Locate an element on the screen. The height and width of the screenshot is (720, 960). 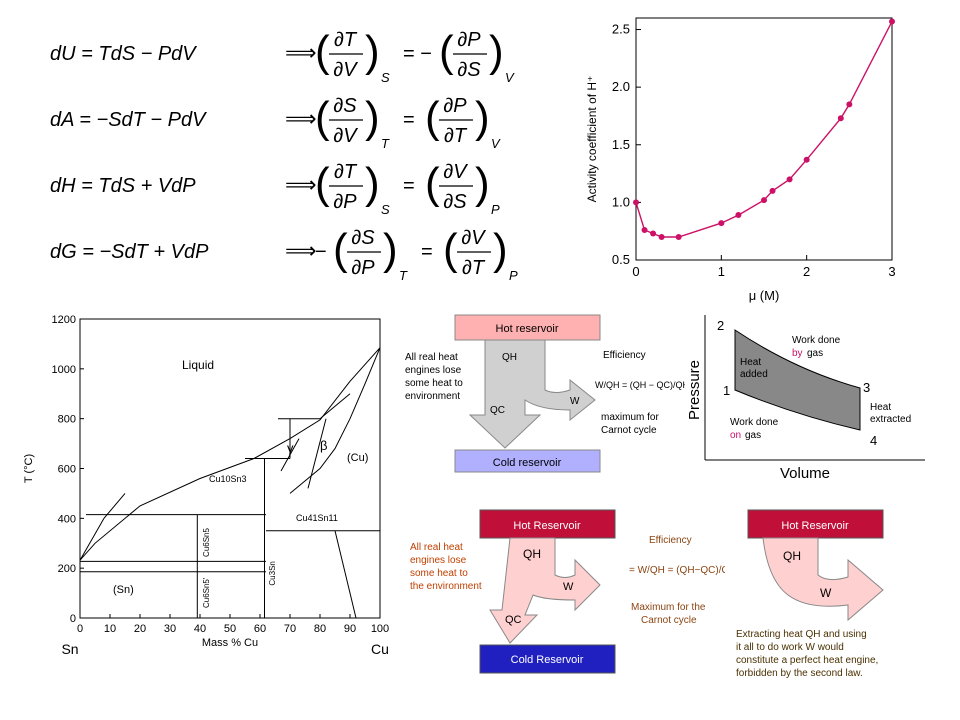
equation-1-left-num: ∂S is located at coordinates (345, 106).